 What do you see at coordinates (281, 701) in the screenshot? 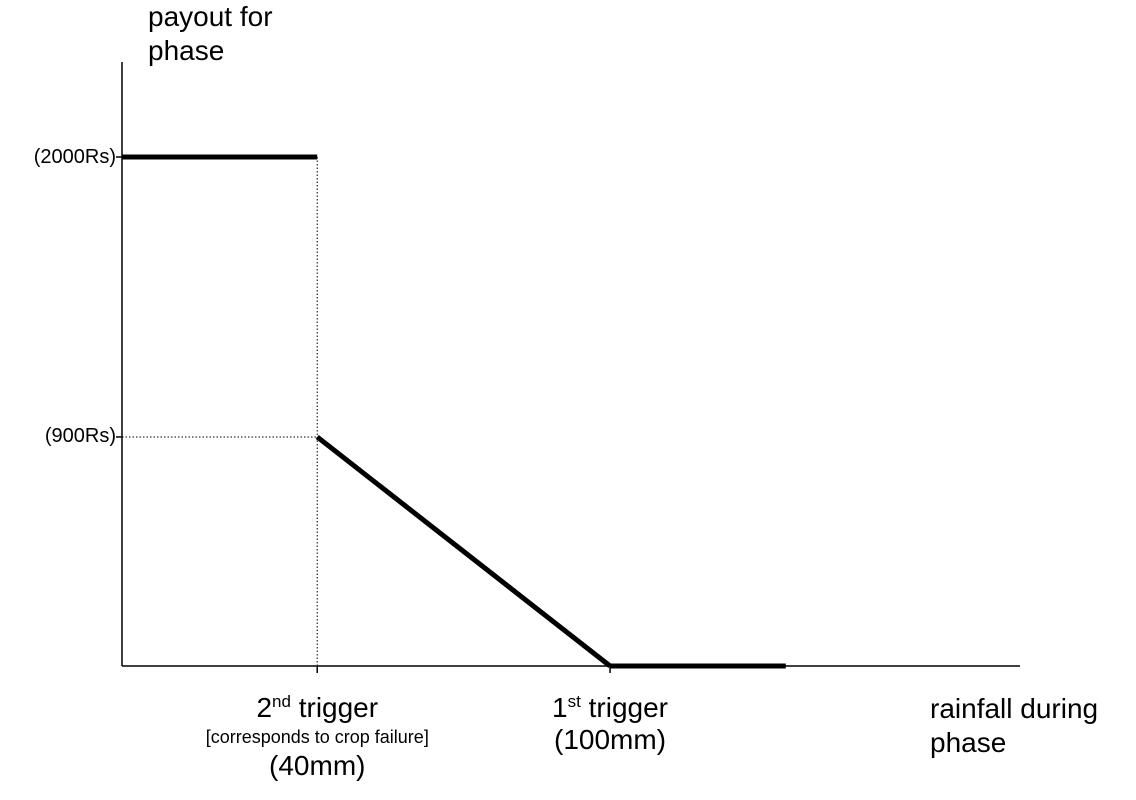
I see `second-trigger-ordinal-suffix: nd` at bounding box center [281, 701].